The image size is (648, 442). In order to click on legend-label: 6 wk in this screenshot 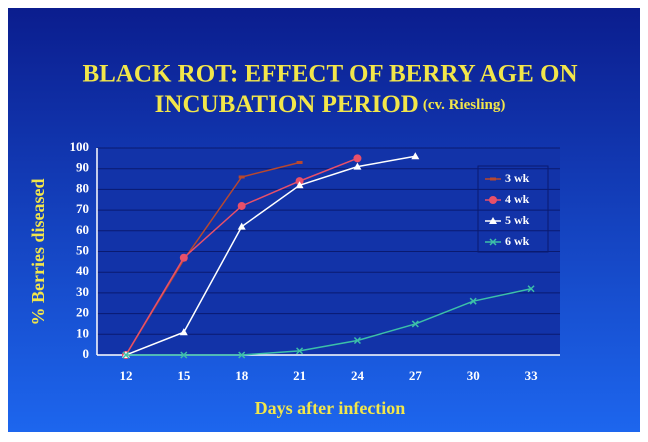, I will do `click(517, 241)`.